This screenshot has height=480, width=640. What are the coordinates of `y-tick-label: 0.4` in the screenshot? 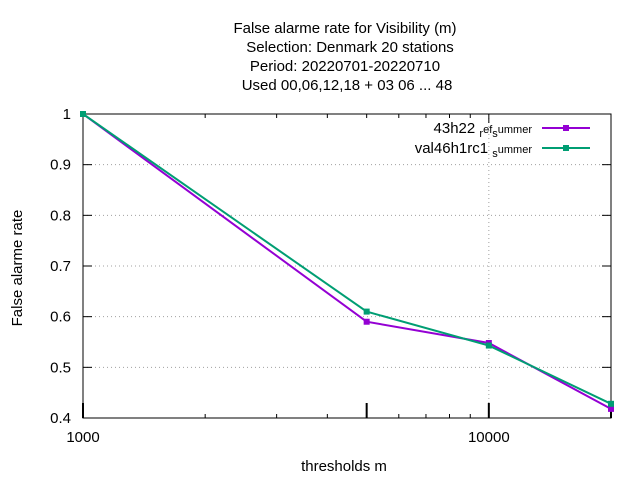 It's located at (60, 418).